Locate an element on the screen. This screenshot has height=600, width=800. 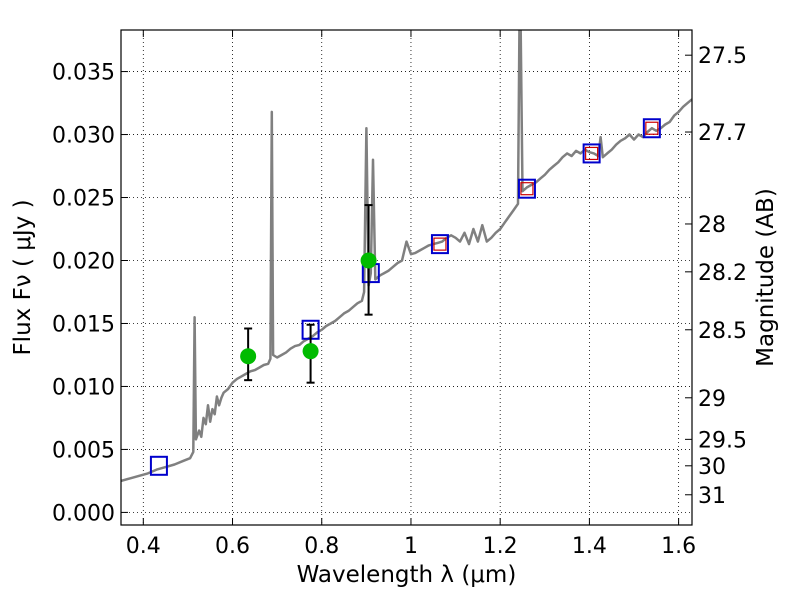
x-tick-label: 1.6 is located at coordinates (678, 546).